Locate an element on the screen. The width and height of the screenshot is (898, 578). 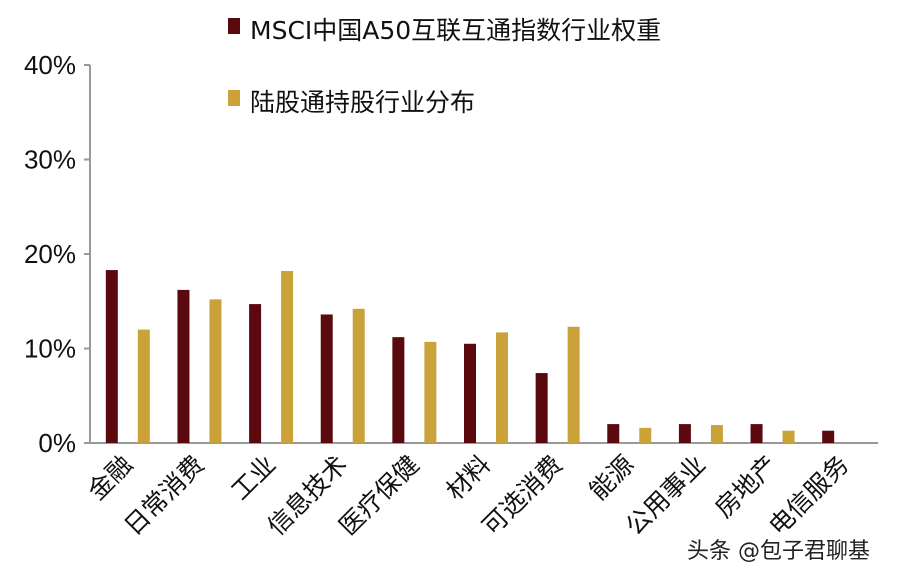
x-tick-label: 工业 is located at coordinates (253, 478).